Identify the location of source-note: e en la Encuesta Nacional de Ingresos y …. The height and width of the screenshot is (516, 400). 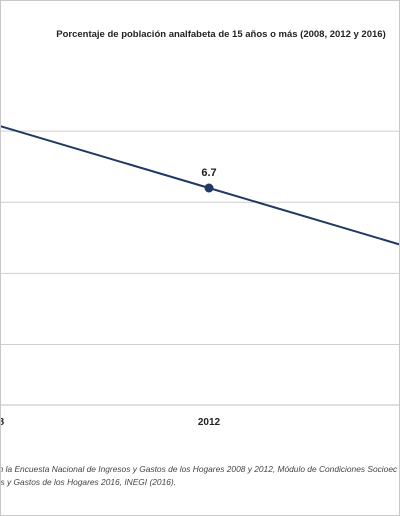
(199, 476).